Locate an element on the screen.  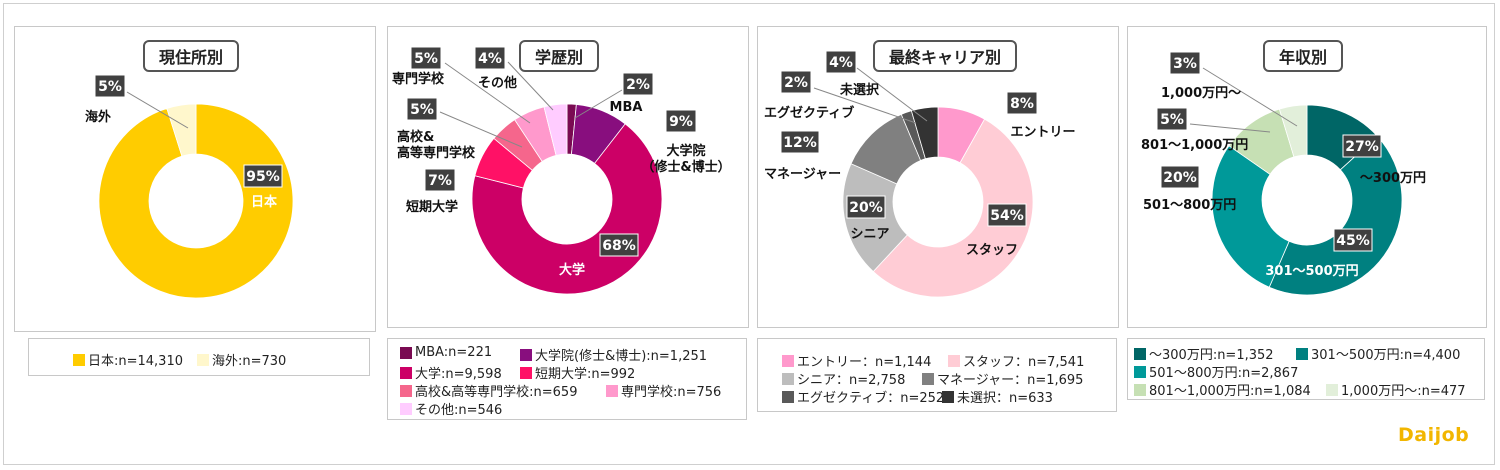
legend-item-grad: 大学院(修士&博士):n=1,251 is located at coordinates (613, 354).